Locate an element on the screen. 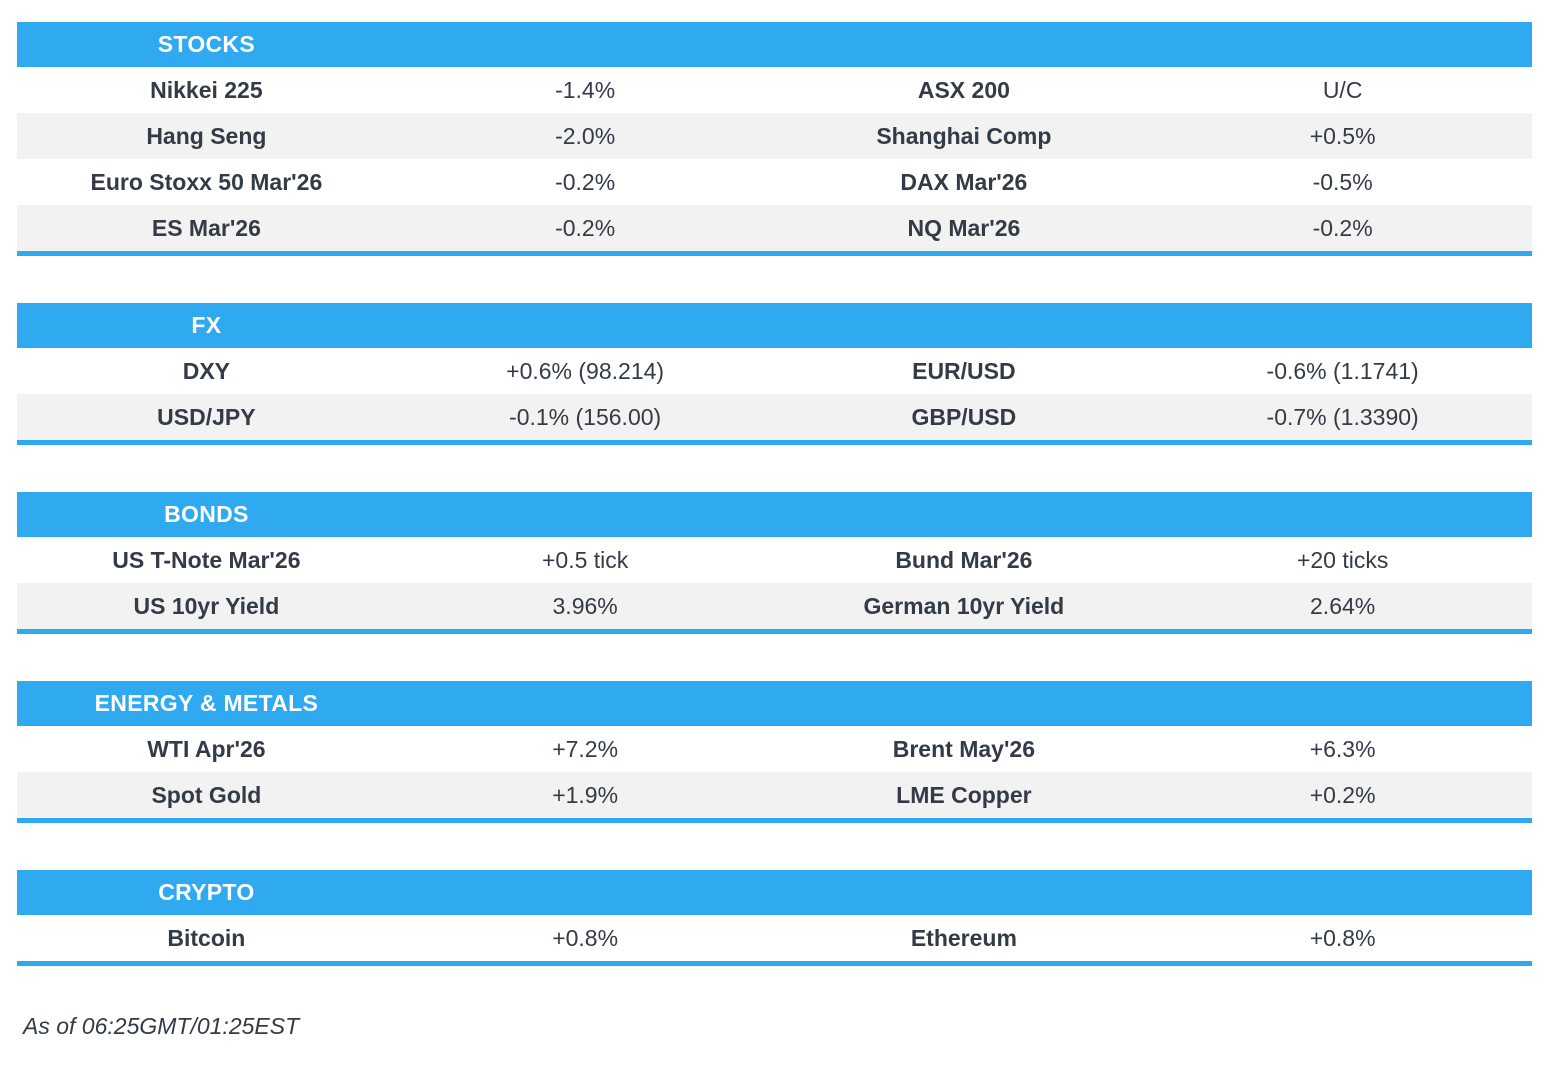 This screenshot has width=1557, height=1072. instrument-change: -0.5% is located at coordinates (1342, 181).